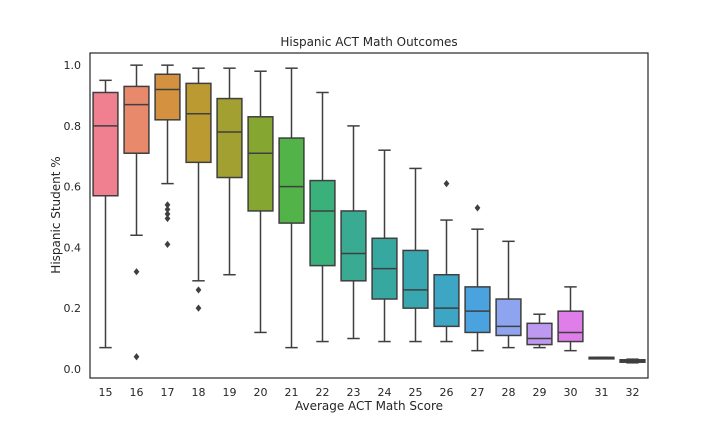  Describe the element at coordinates (416, 392) in the screenshot. I see `x-tick-label: 25` at that location.